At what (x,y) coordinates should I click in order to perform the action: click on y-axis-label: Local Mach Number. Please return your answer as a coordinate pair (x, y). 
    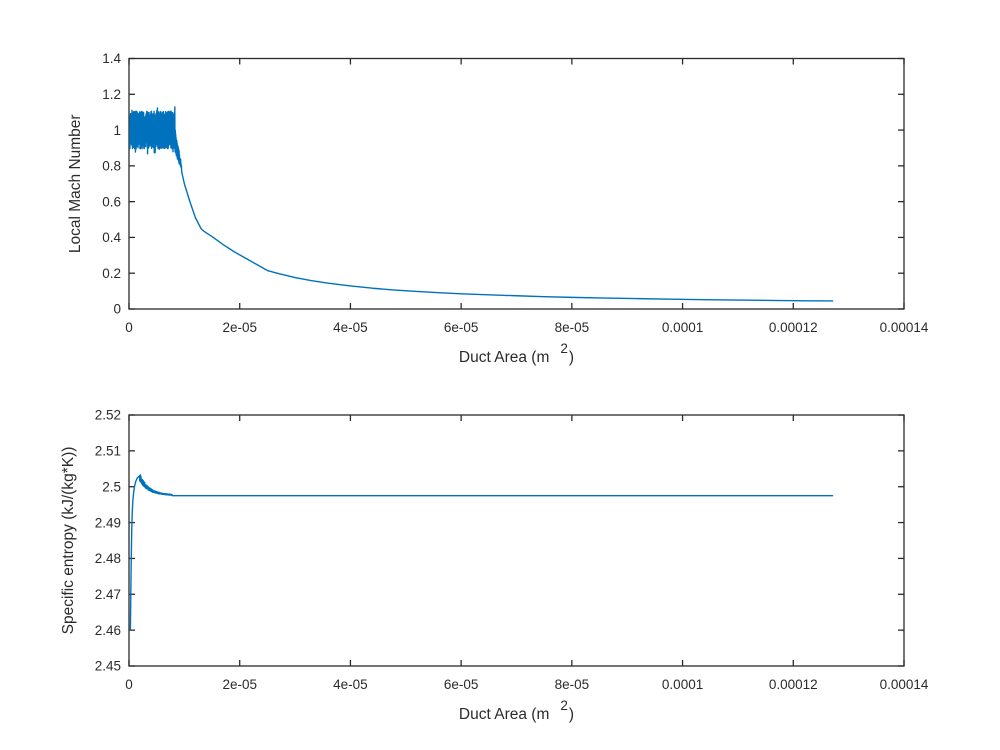
    Looking at the image, I should click on (75, 183).